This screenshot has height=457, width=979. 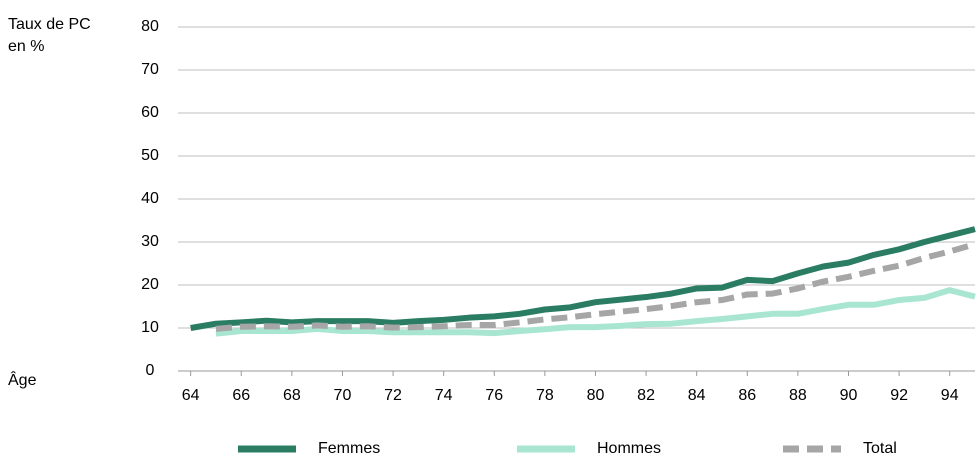 I want to click on x-tick-label: 64, so click(x=191, y=395).